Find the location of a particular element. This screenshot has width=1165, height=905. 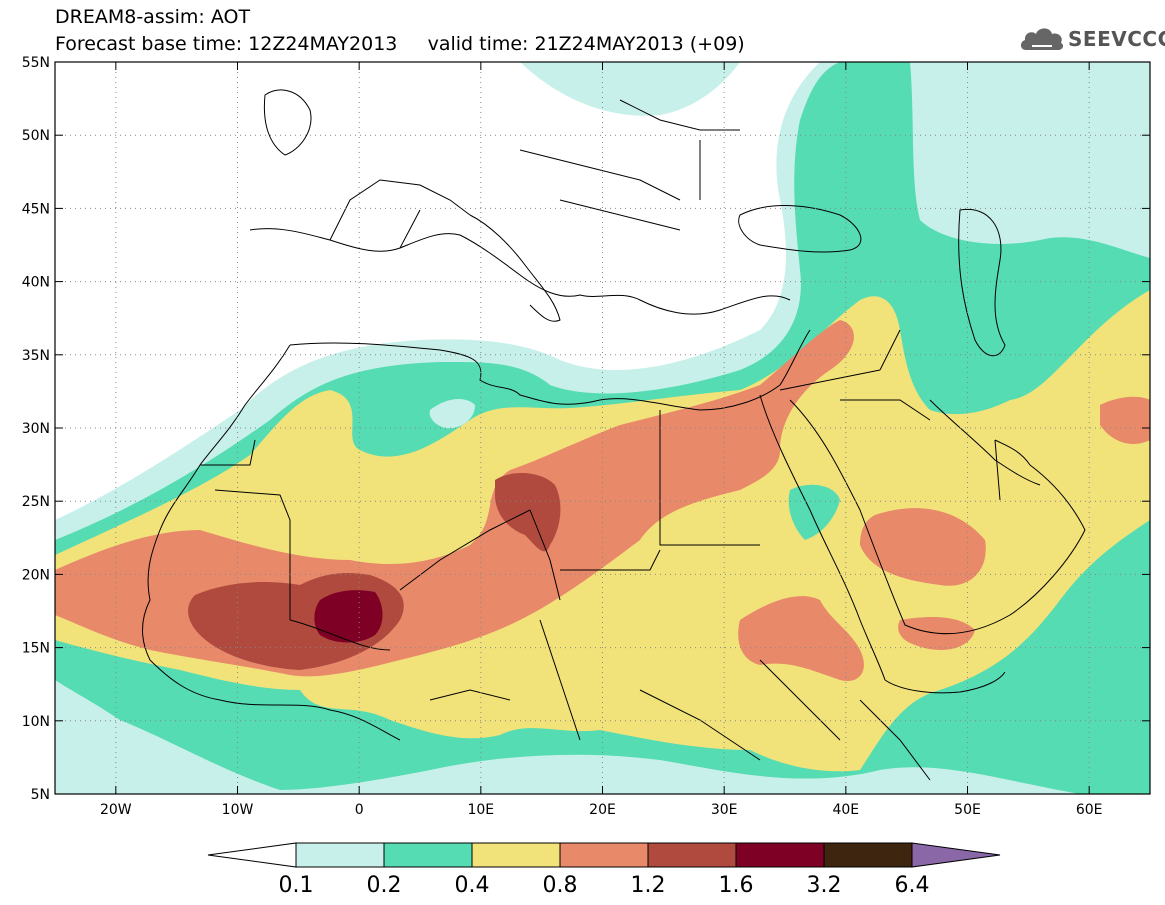

colorbar-label: 1.2 is located at coordinates (648, 885).